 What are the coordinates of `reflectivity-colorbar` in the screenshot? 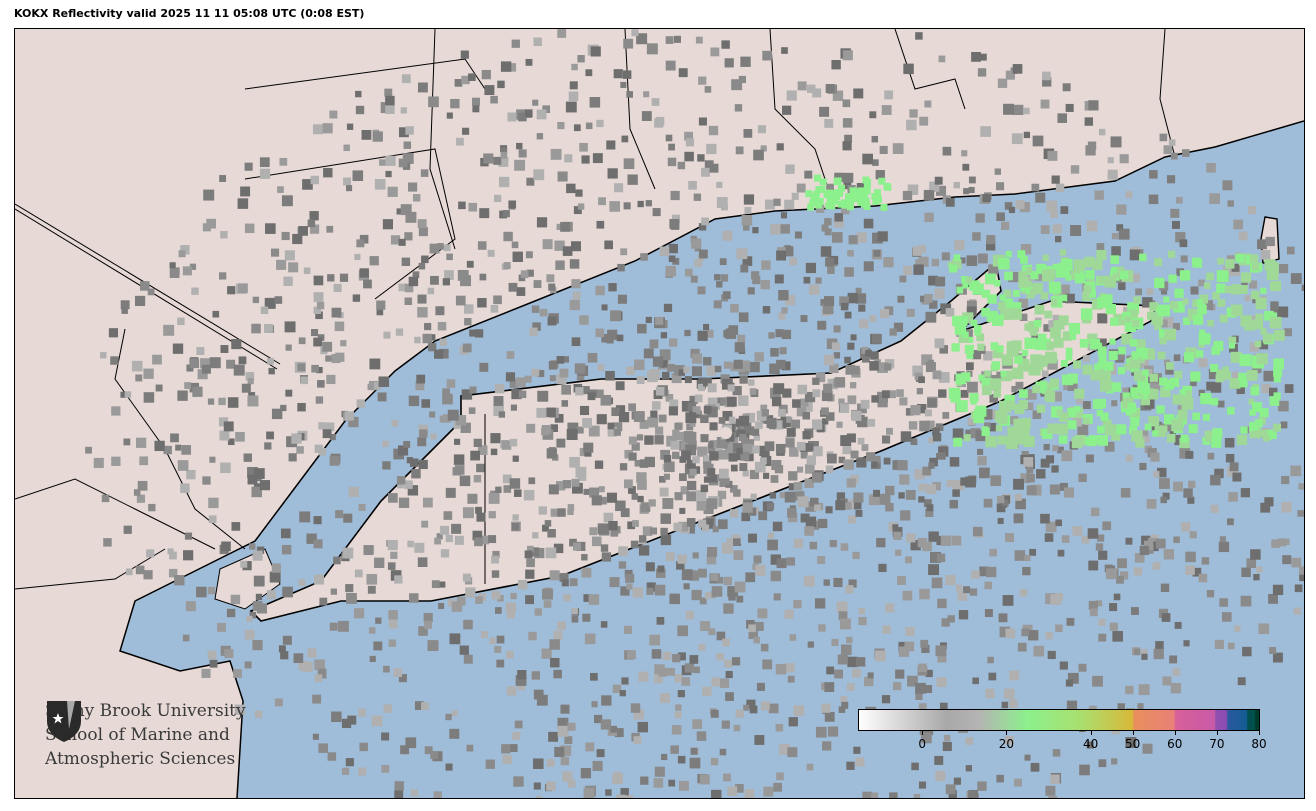 It's located at (1059, 720).